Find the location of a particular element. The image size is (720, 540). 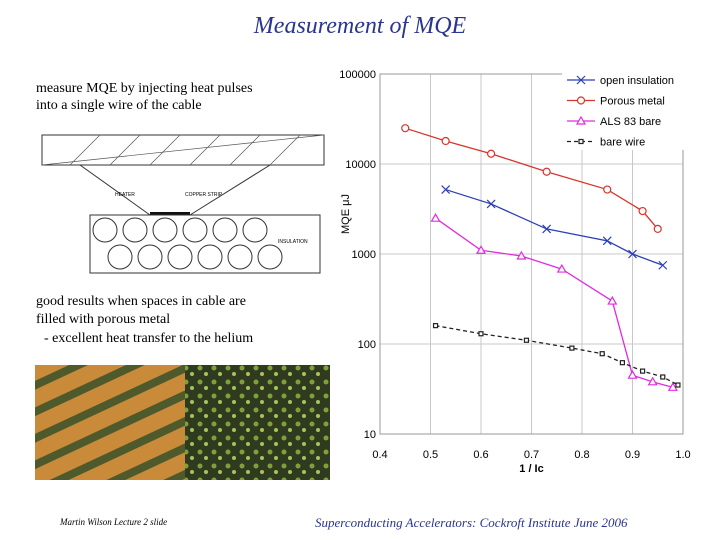

y-tick-label: 10000 is located at coordinates (360, 165).